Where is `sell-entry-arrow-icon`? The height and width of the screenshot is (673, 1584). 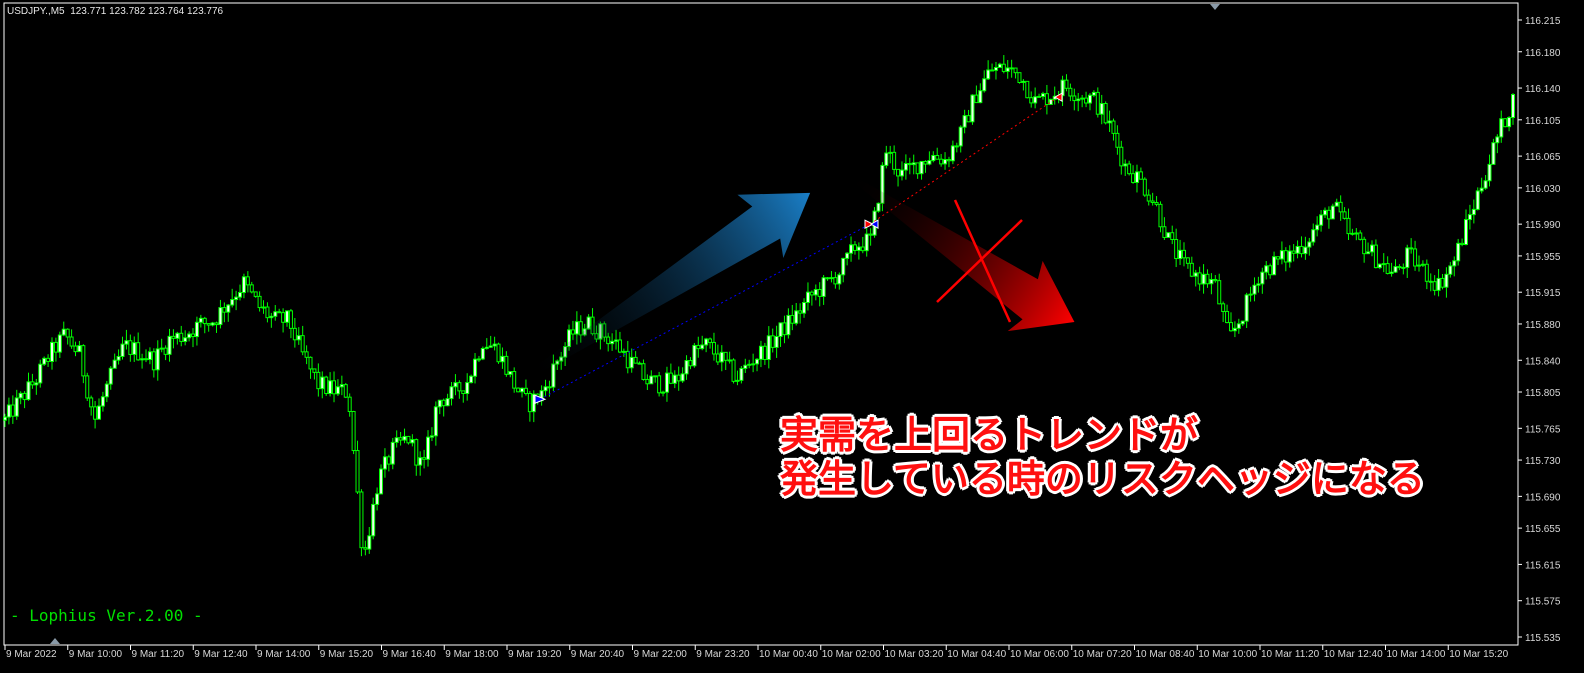
sell-entry-arrow-icon is located at coordinates (869, 224).